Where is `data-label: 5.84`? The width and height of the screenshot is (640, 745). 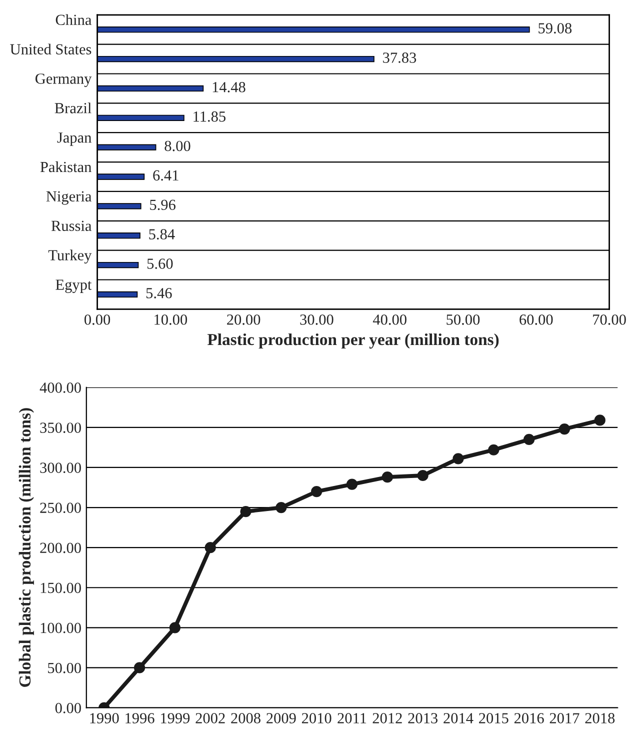
data-label: 5.84 is located at coordinates (162, 234).